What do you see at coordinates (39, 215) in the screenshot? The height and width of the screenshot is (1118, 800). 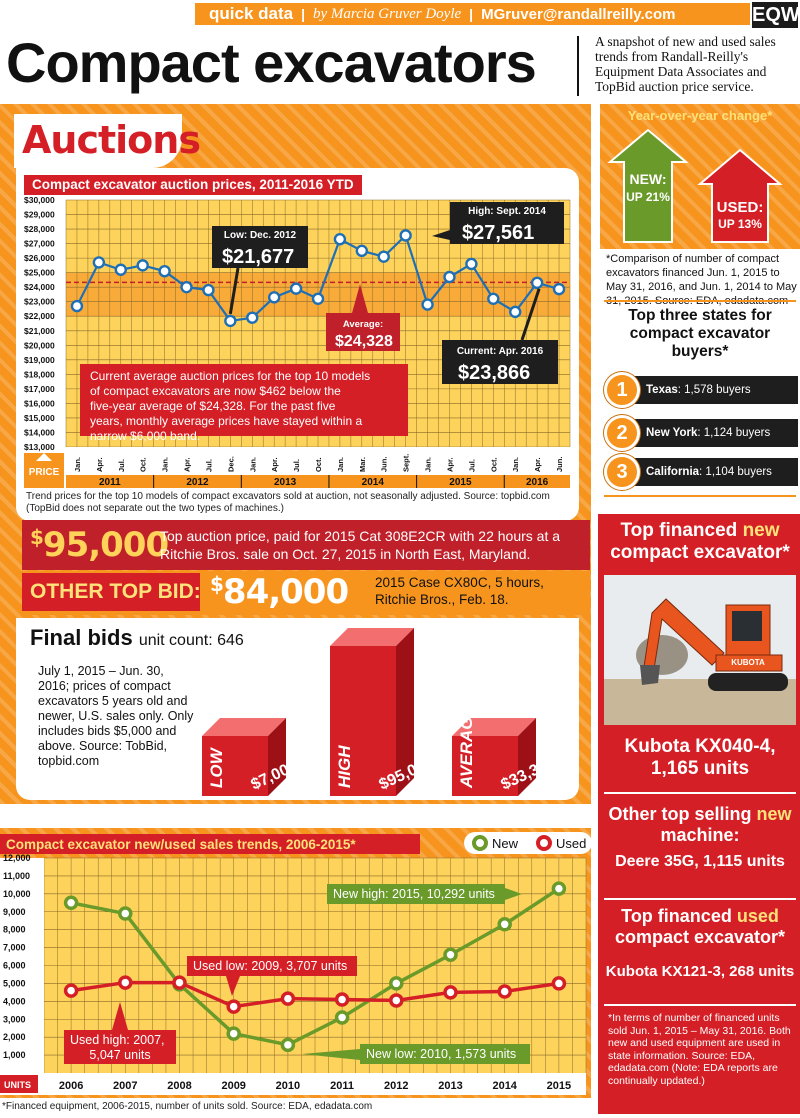 I see `y-tick-label: $29,000` at bounding box center [39, 215].